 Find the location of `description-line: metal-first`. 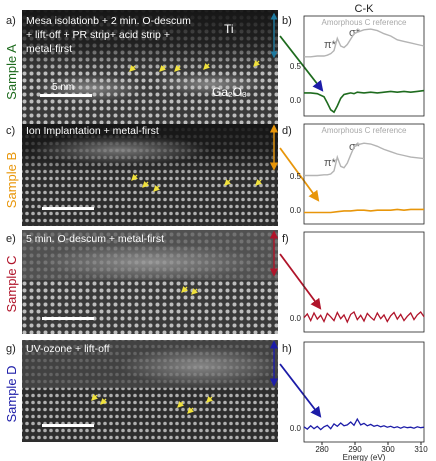

description-line: metal-first is located at coordinates (49, 49).